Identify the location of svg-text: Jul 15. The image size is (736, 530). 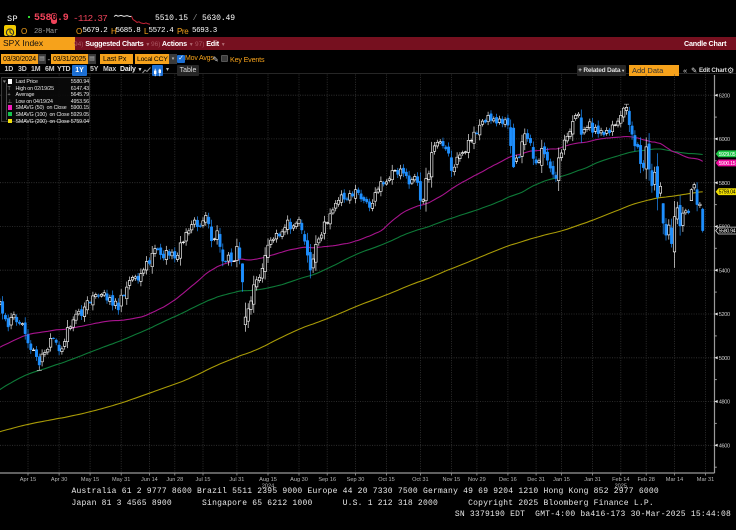
(203, 480).